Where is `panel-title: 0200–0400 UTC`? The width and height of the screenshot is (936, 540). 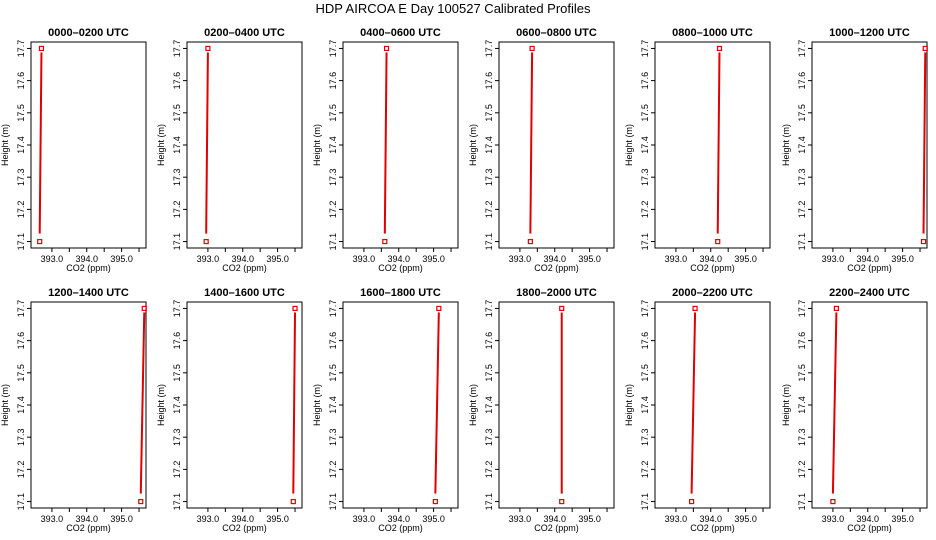
panel-title: 0200–0400 UTC is located at coordinates (244, 33).